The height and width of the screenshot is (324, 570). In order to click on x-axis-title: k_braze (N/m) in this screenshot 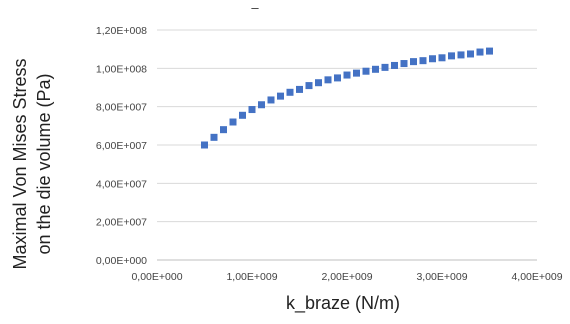, I will do `click(343, 303)`.